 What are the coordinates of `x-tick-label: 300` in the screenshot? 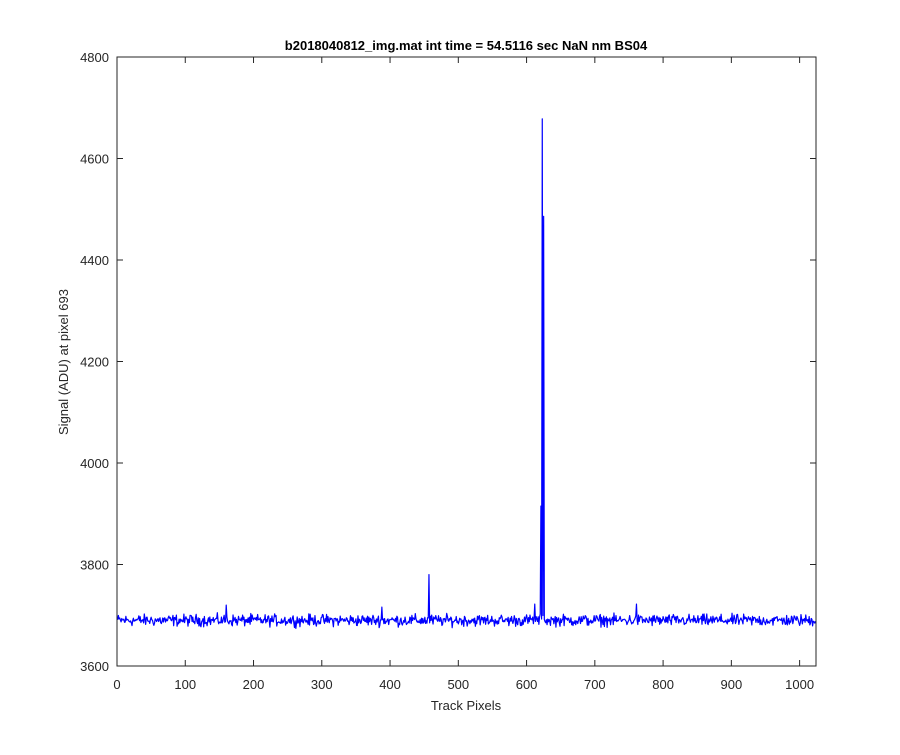 It's located at (322, 684).